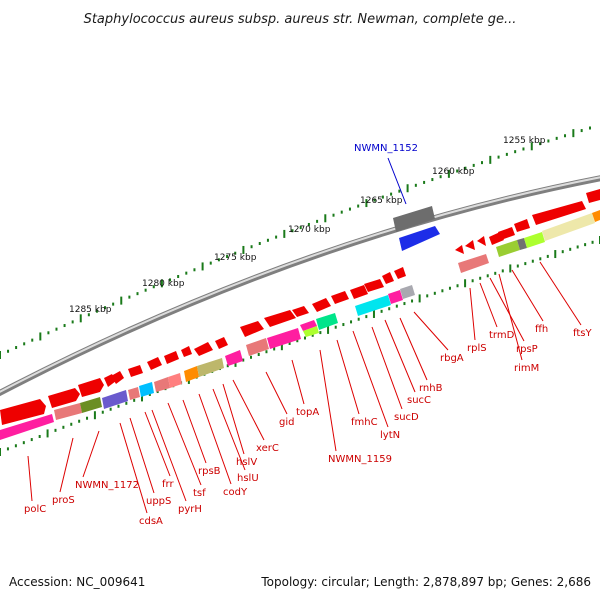  Describe the element at coordinates (246, 462) in the screenshot. I see `gene-label-hslv: hslV` at that location.